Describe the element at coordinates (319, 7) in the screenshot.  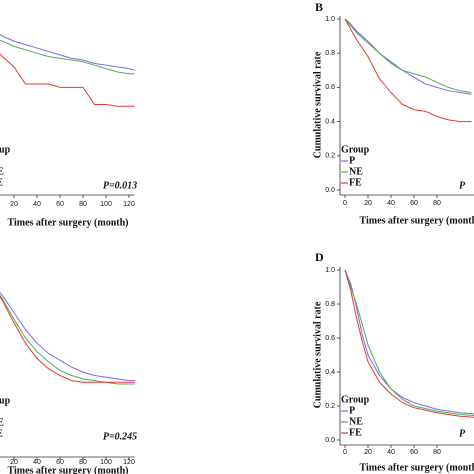
I see `panel-label: B` at that location.